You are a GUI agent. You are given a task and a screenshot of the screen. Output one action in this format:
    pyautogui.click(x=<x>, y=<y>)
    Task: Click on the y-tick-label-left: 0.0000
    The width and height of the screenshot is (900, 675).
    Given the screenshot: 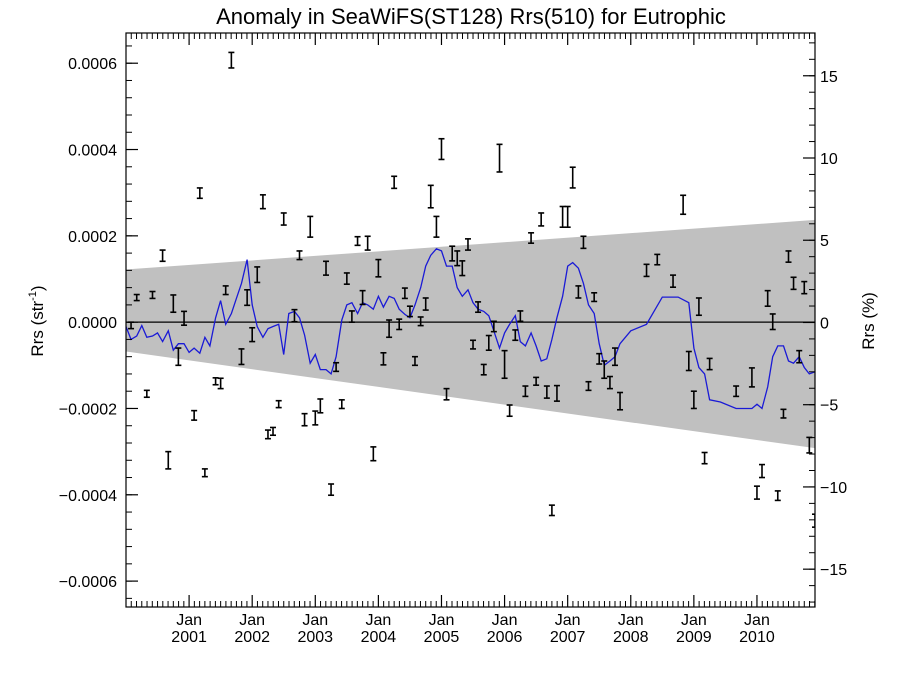 What is the action you would take?
    pyautogui.click(x=92, y=323)
    